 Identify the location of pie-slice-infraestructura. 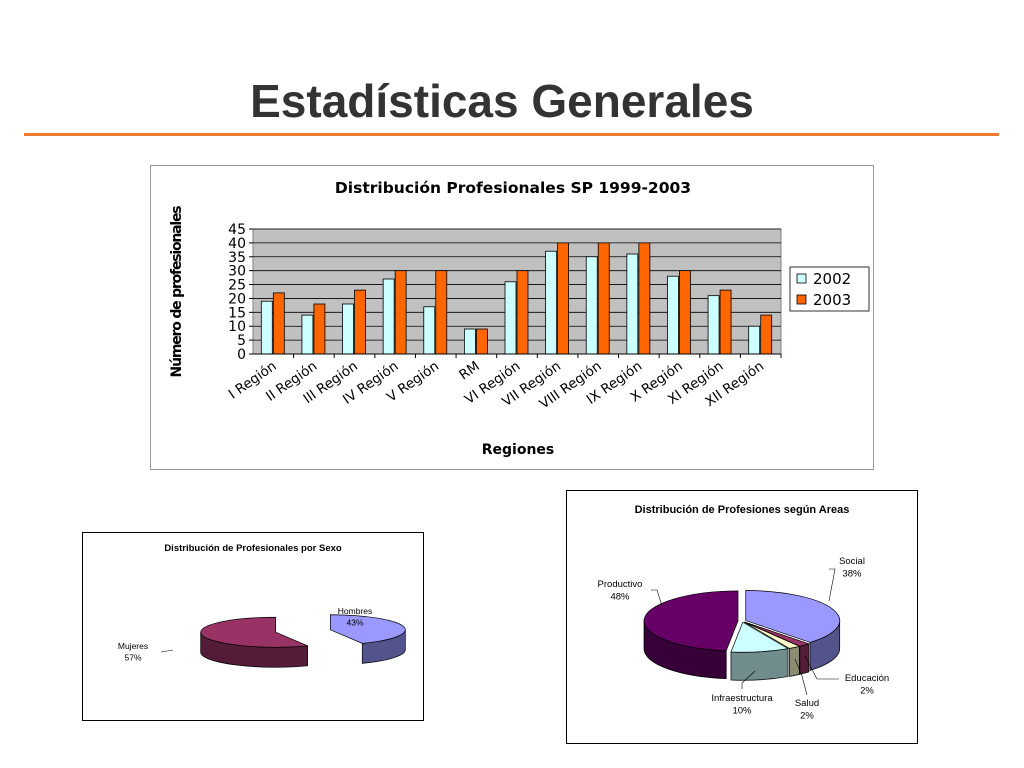
(760, 637).